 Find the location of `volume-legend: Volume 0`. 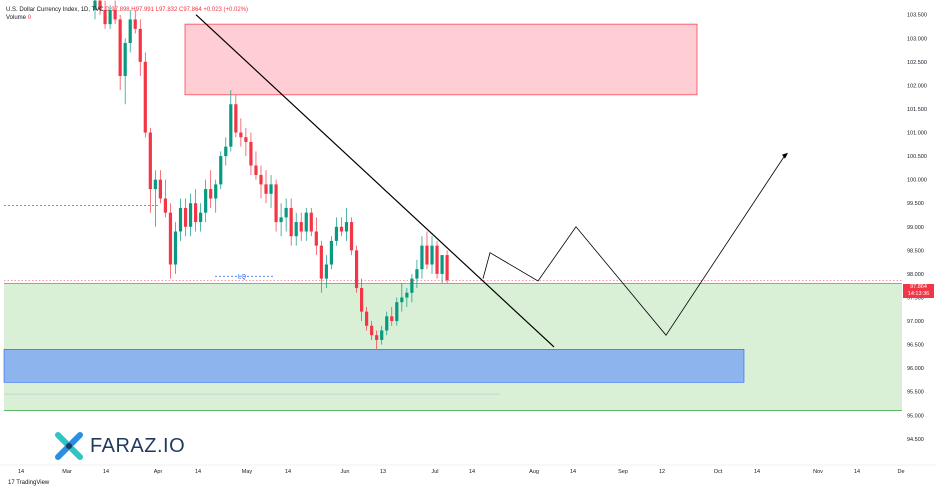

volume-legend: Volume 0 is located at coordinates (18, 18).